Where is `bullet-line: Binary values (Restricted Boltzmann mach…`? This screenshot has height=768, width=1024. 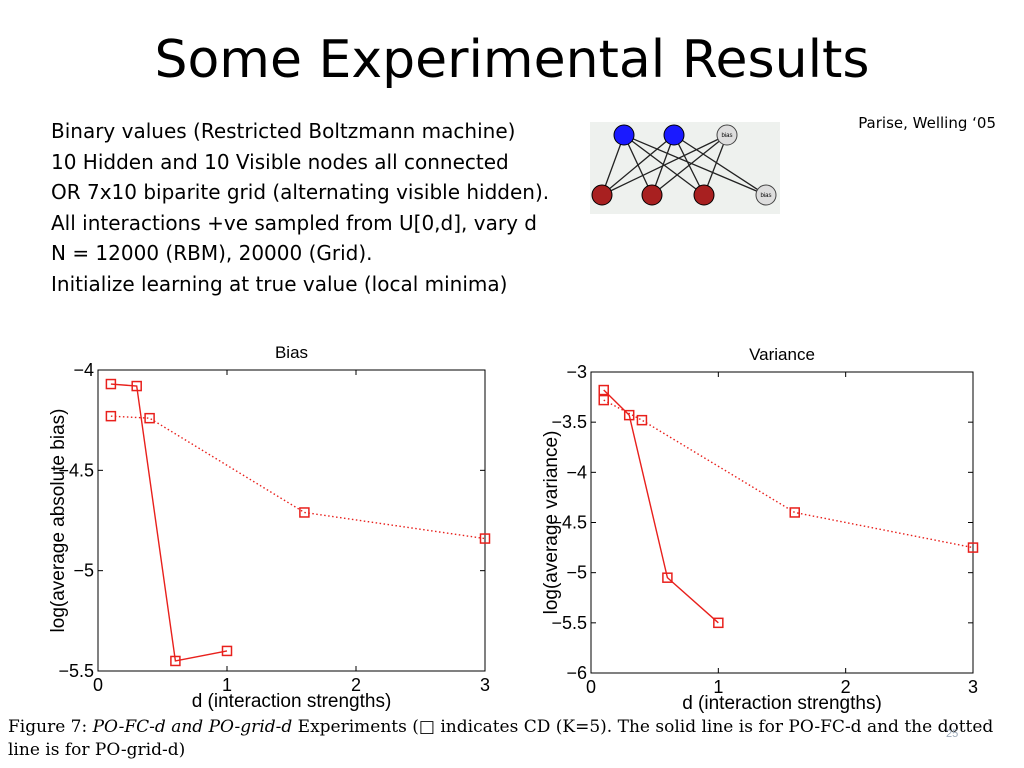
bullet-line: Binary values (Restricted Boltzmann mach… is located at coordinates (283, 131).